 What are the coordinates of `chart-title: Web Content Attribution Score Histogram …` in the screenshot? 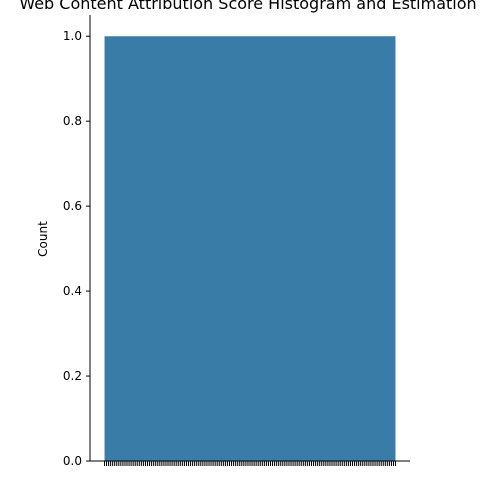 It's located at (247, 6).